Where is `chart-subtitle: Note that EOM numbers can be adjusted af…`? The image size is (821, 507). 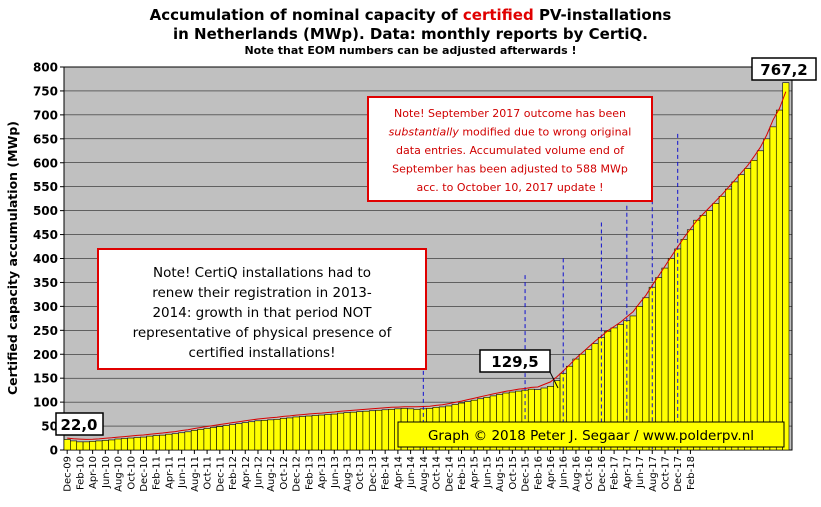
chart-subtitle: Note that EOM numbers can be adjusted af… is located at coordinates (410, 50).